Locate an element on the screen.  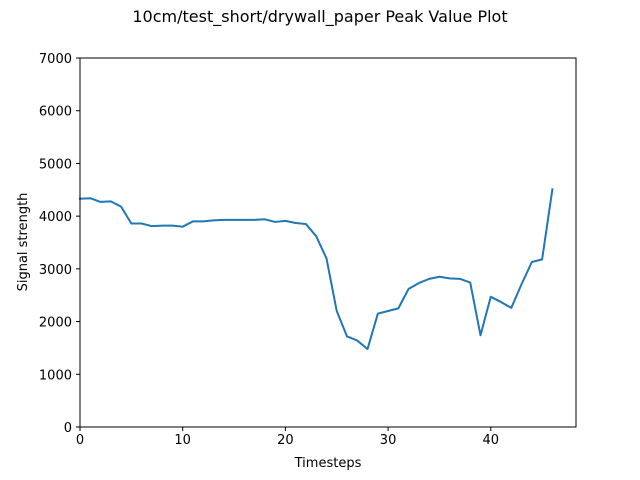
y-tick-label: 7000 is located at coordinates (55, 59).